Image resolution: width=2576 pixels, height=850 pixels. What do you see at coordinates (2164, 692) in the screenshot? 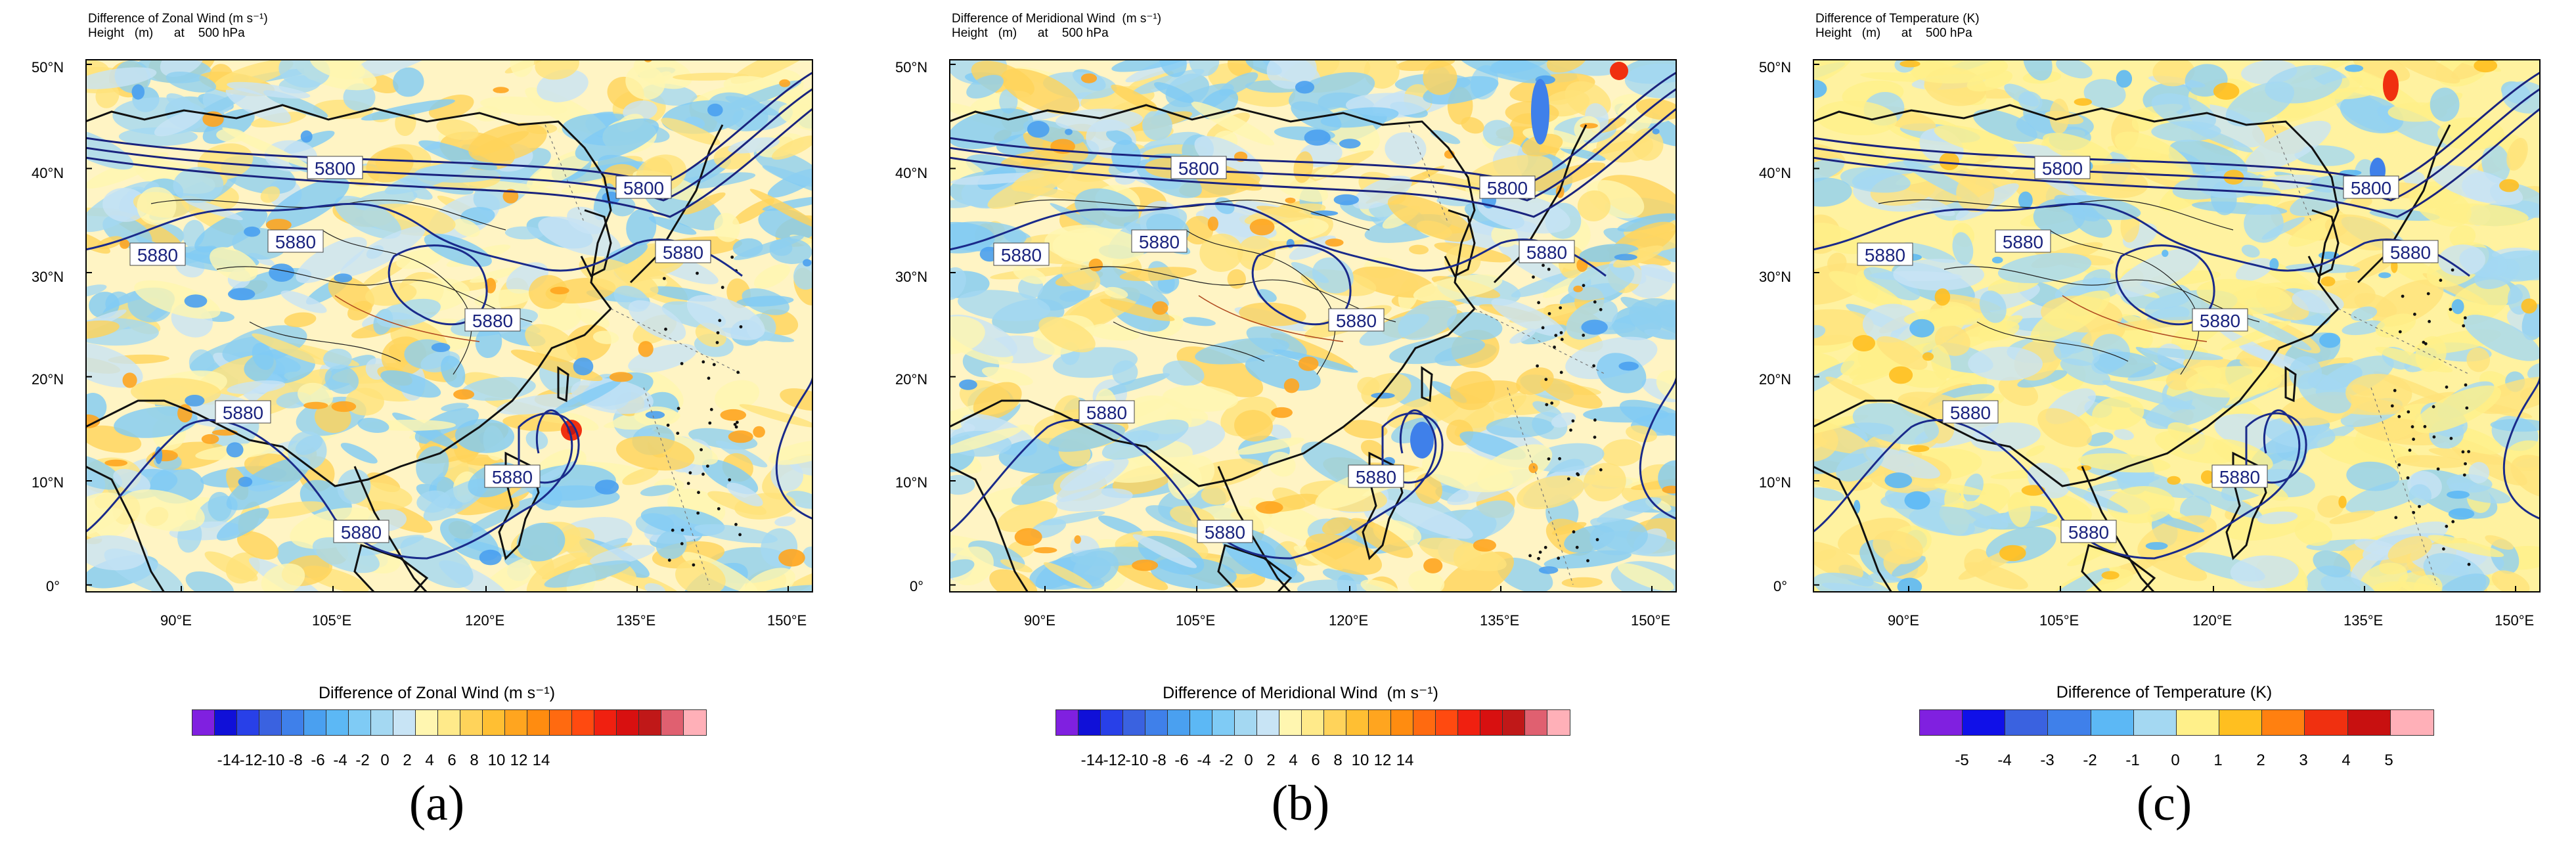
I see `colorbar-title: Difference of Temperature (K)` at bounding box center [2164, 692].